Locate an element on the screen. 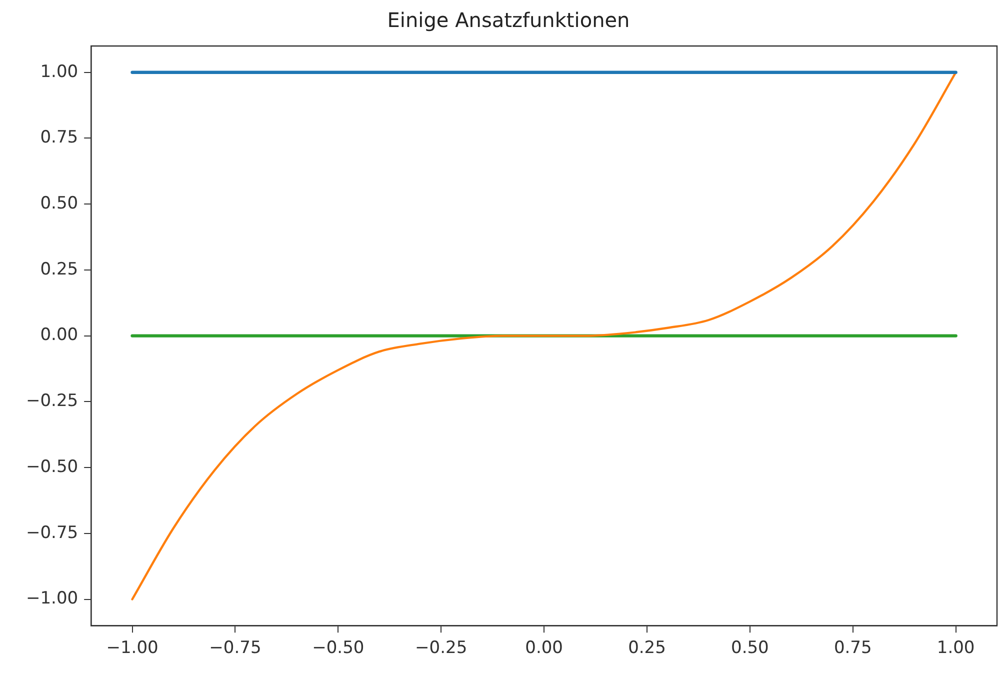 The image size is (1000, 679). x-tick-label: 0.75 is located at coordinates (853, 648).